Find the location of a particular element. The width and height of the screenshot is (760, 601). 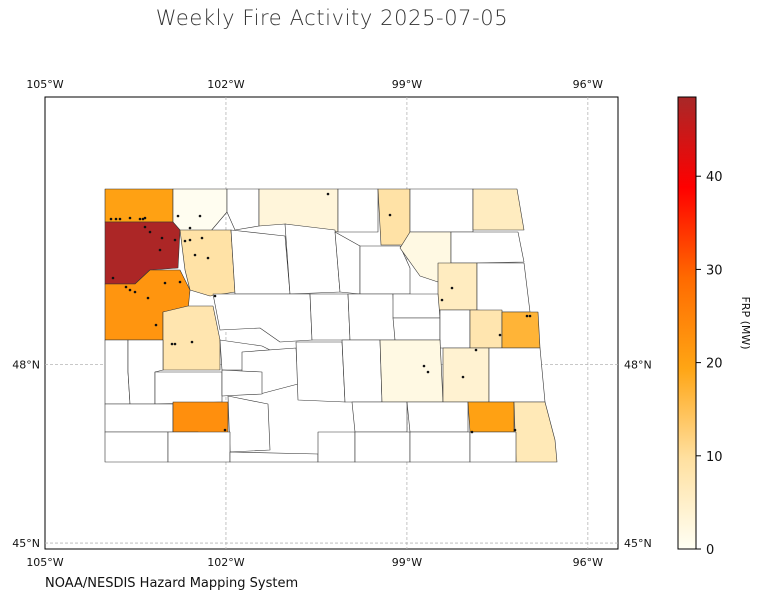

lon-tick-label-bottom: 96°W is located at coordinates (588, 562).